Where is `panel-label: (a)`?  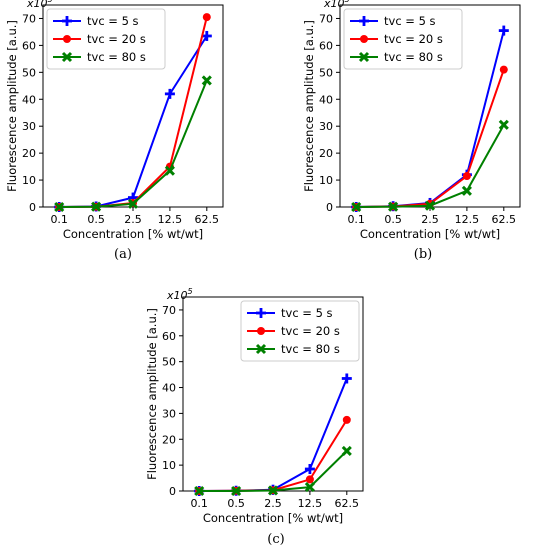
panel-label: (a) is located at coordinates (123, 254).